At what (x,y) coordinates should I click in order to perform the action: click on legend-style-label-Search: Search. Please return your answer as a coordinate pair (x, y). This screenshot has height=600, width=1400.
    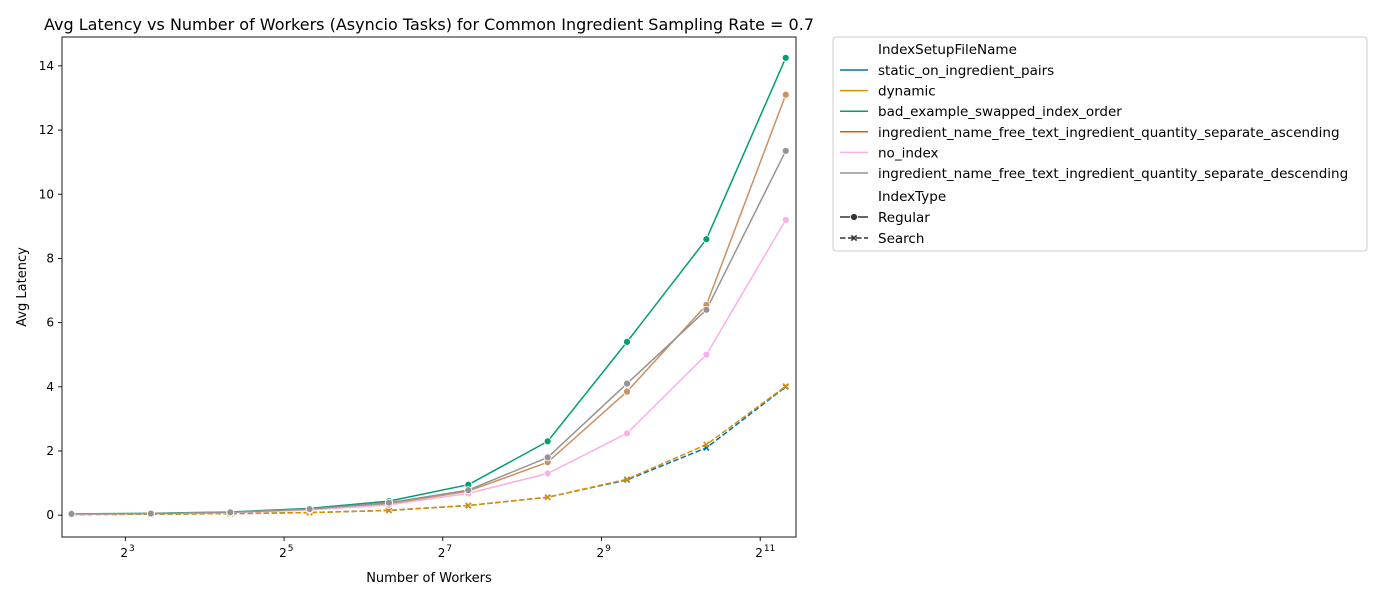
    Looking at the image, I should click on (901, 239).